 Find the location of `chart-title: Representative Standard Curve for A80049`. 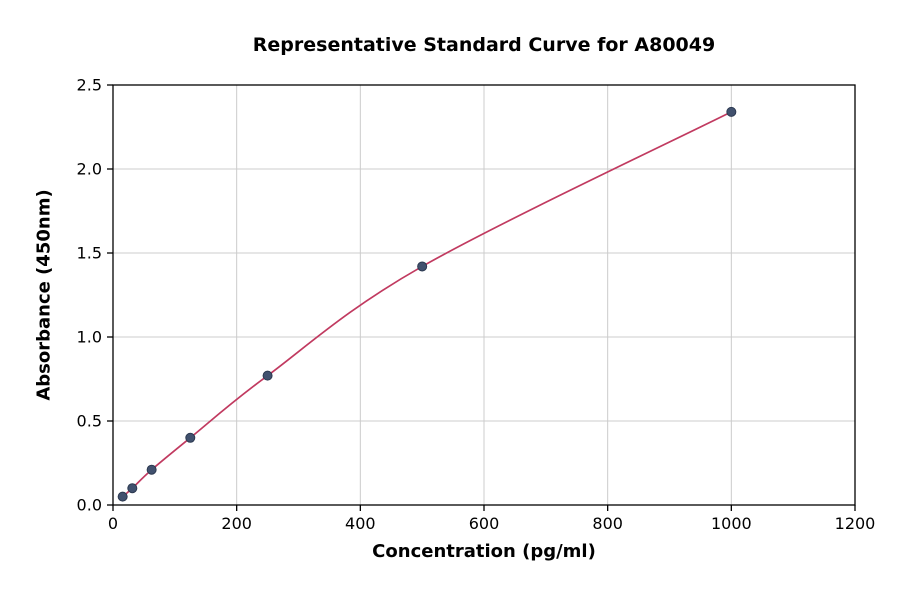

chart-title: Representative Standard Curve for A80049 is located at coordinates (484, 45).